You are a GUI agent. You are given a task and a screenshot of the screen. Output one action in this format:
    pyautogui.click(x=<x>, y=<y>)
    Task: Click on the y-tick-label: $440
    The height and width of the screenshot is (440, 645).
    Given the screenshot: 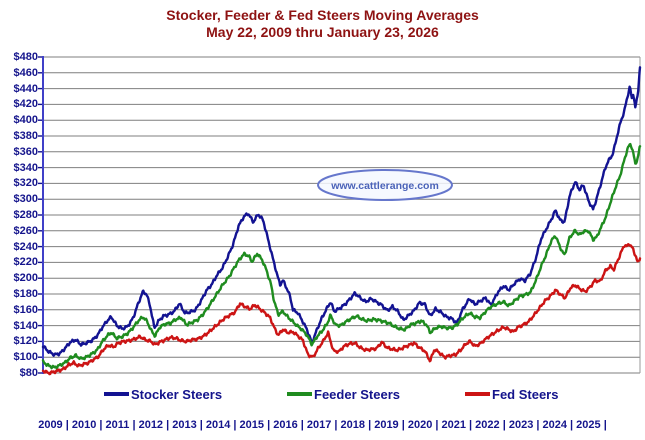 What is the action you would take?
    pyautogui.click(x=25, y=88)
    